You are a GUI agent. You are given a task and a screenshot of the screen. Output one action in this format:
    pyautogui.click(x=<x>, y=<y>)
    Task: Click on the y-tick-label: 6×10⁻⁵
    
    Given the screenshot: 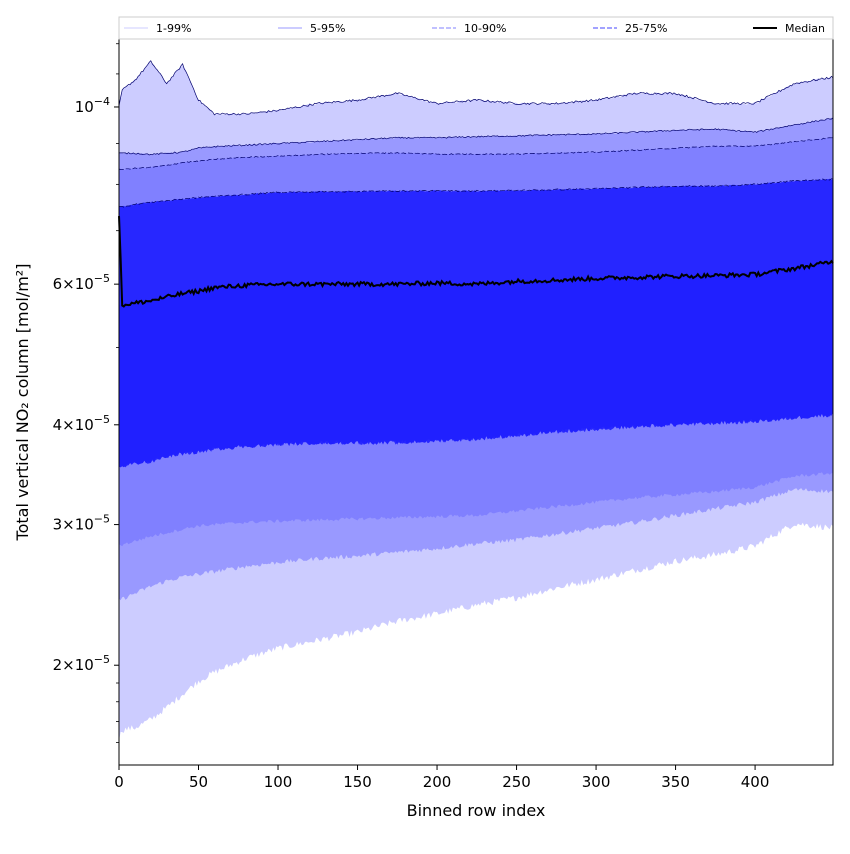 What is the action you would take?
    pyautogui.click(x=81, y=282)
    